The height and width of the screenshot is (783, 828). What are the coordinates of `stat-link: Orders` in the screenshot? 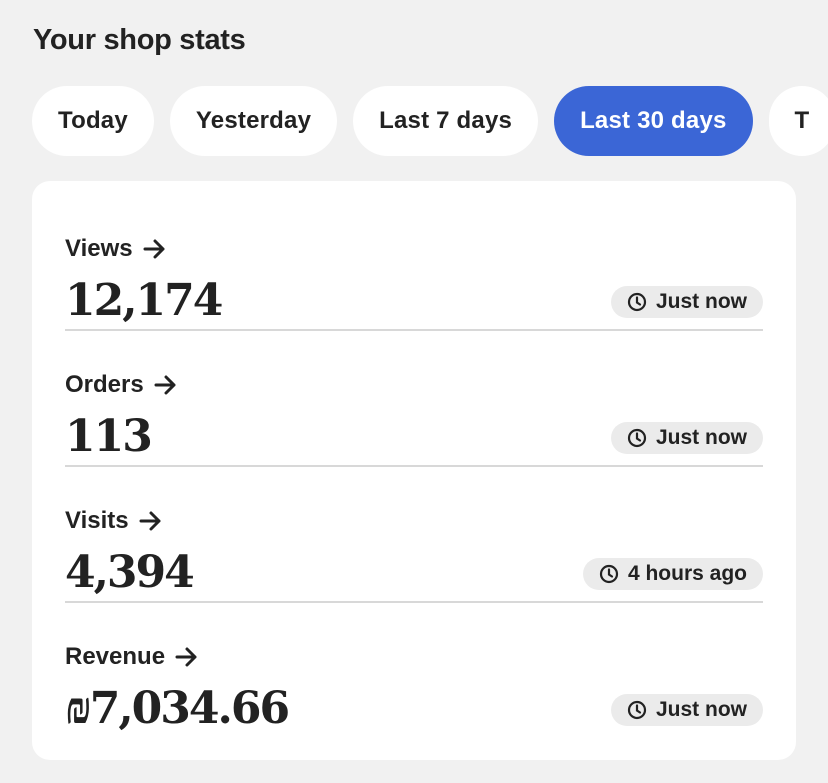 It's located at (121, 385).